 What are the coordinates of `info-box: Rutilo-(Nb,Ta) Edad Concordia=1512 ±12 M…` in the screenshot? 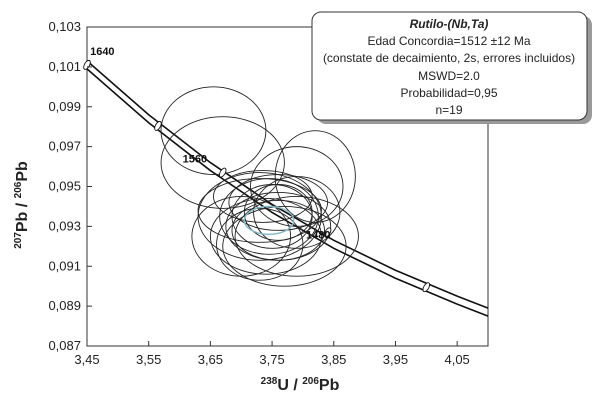 It's located at (451, 67).